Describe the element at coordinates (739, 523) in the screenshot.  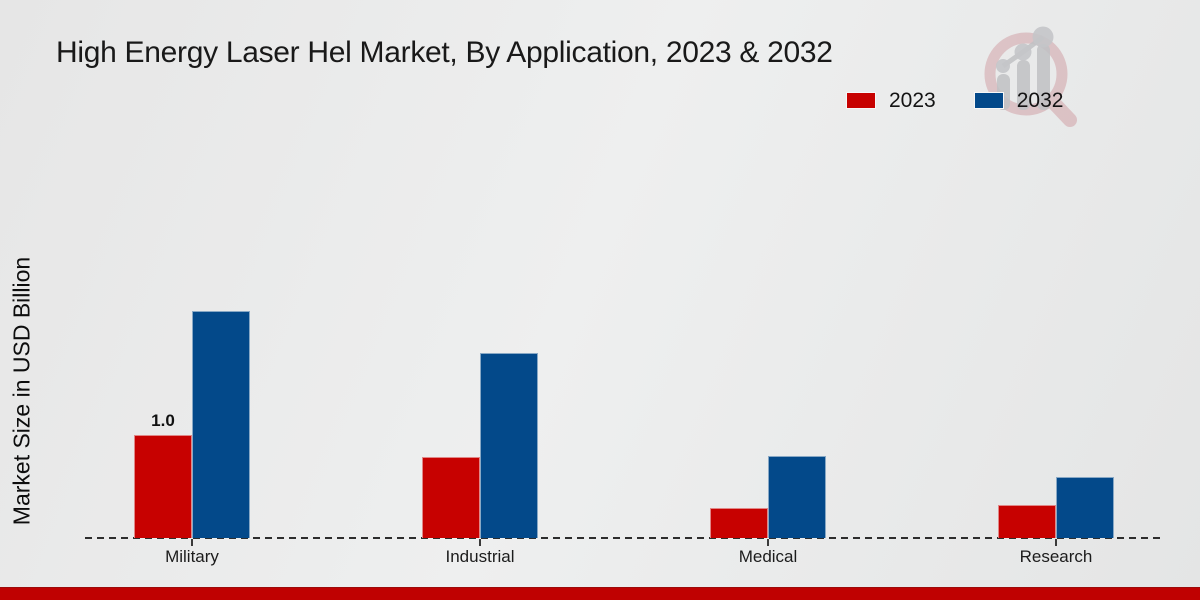
I see `bar-2023-medical` at that location.